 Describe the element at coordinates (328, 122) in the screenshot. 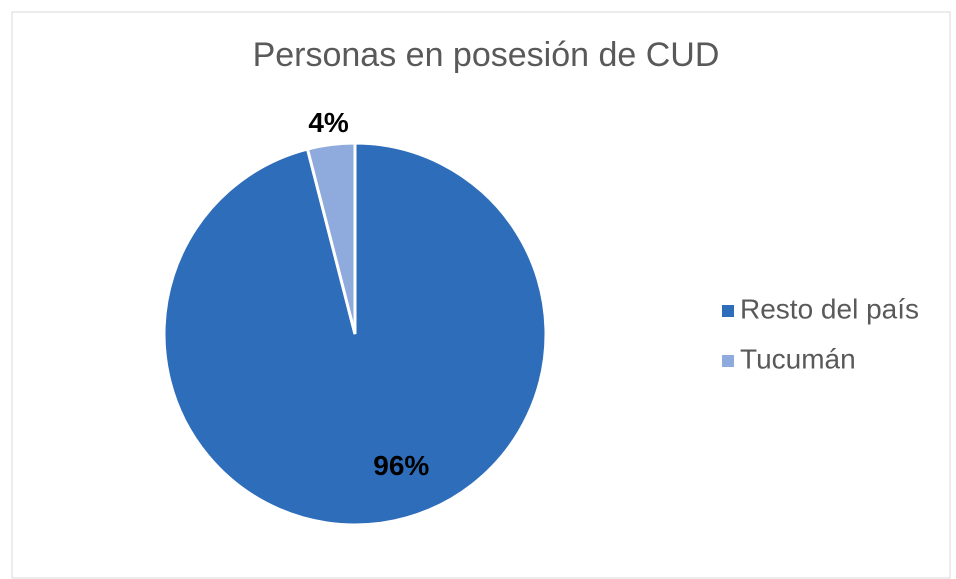

I see `data-label: 4%` at that location.